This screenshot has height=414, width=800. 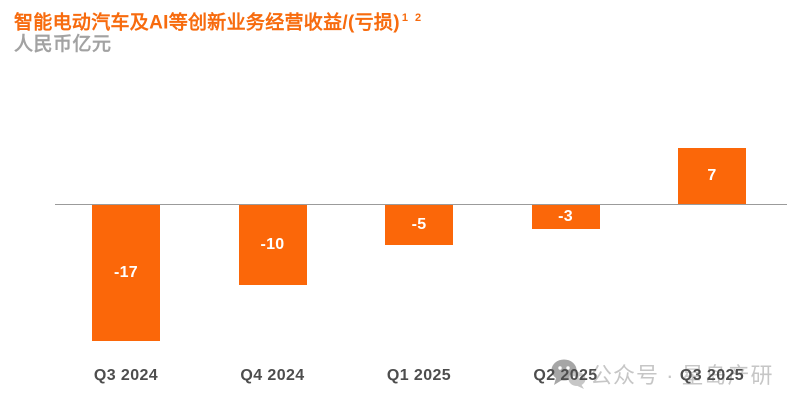 What do you see at coordinates (272, 375) in the screenshot?
I see `x-axis-label: Q4 2024` at bounding box center [272, 375].